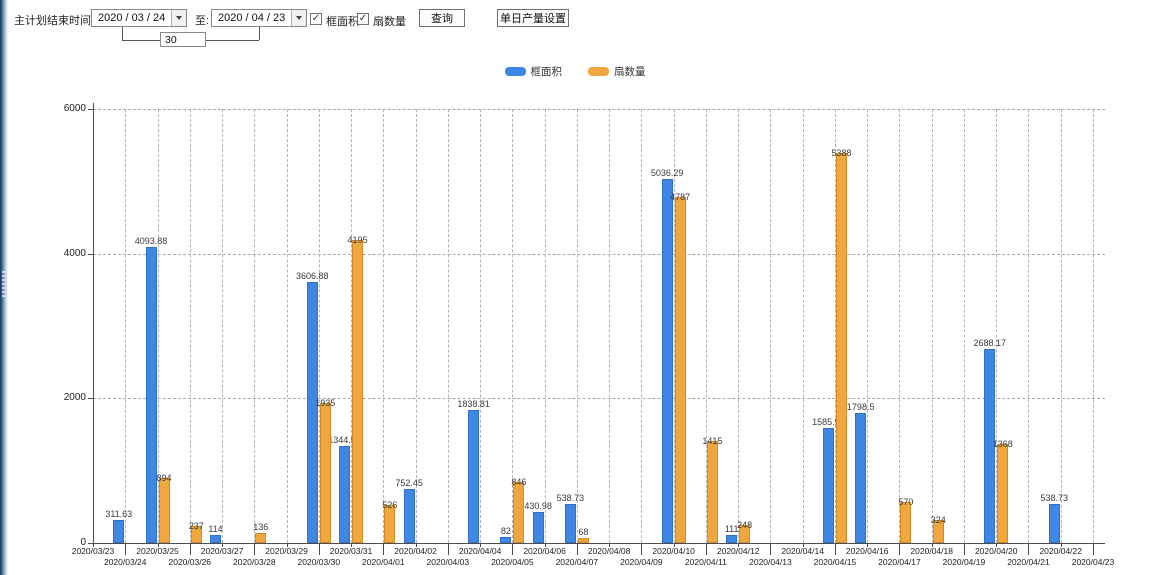 Image resolution: width=1150 pixels, height=575 pixels. Describe the element at coordinates (1002, 444) in the screenshot. I see `bar-value-label: 1368` at that location.